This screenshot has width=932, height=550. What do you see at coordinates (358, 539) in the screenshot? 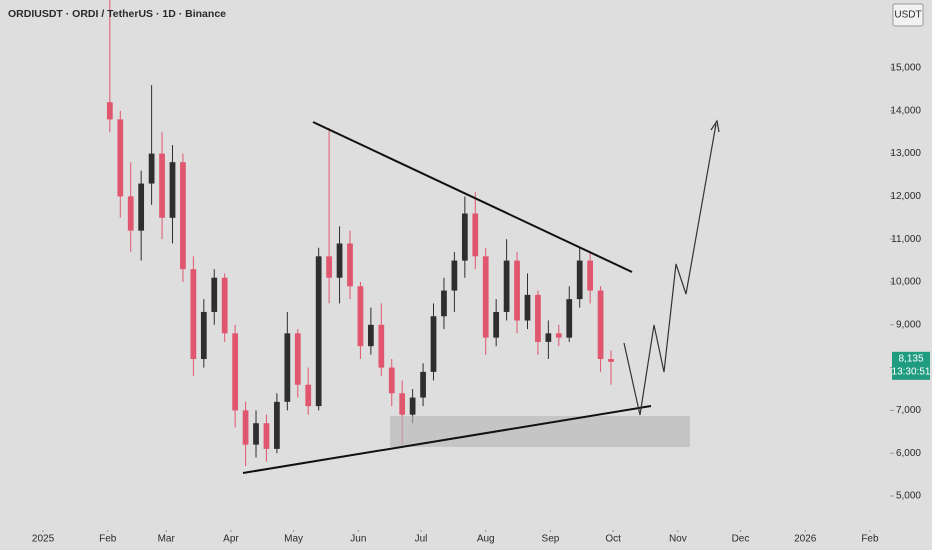
I see `x-tick-label: Jun` at bounding box center [358, 539].